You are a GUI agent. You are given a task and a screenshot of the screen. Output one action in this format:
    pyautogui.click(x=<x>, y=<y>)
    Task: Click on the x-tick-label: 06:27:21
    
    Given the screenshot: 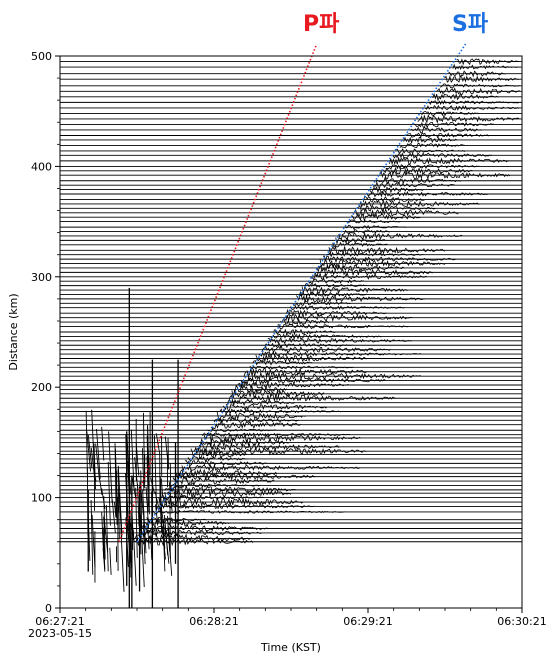 What is the action you would take?
    pyautogui.click(x=59, y=621)
    